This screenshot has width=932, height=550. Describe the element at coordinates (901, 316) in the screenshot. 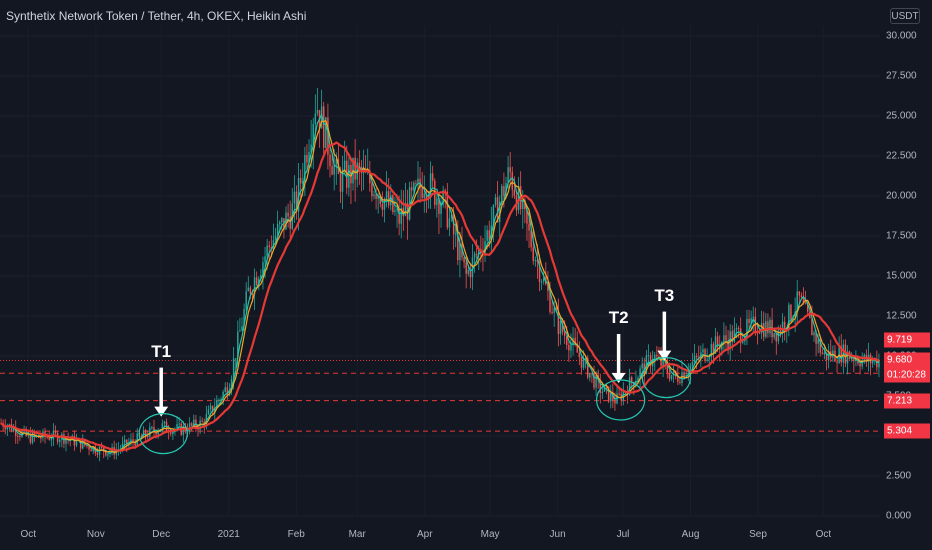

I see `y-tick-label: 12.500` at that location.